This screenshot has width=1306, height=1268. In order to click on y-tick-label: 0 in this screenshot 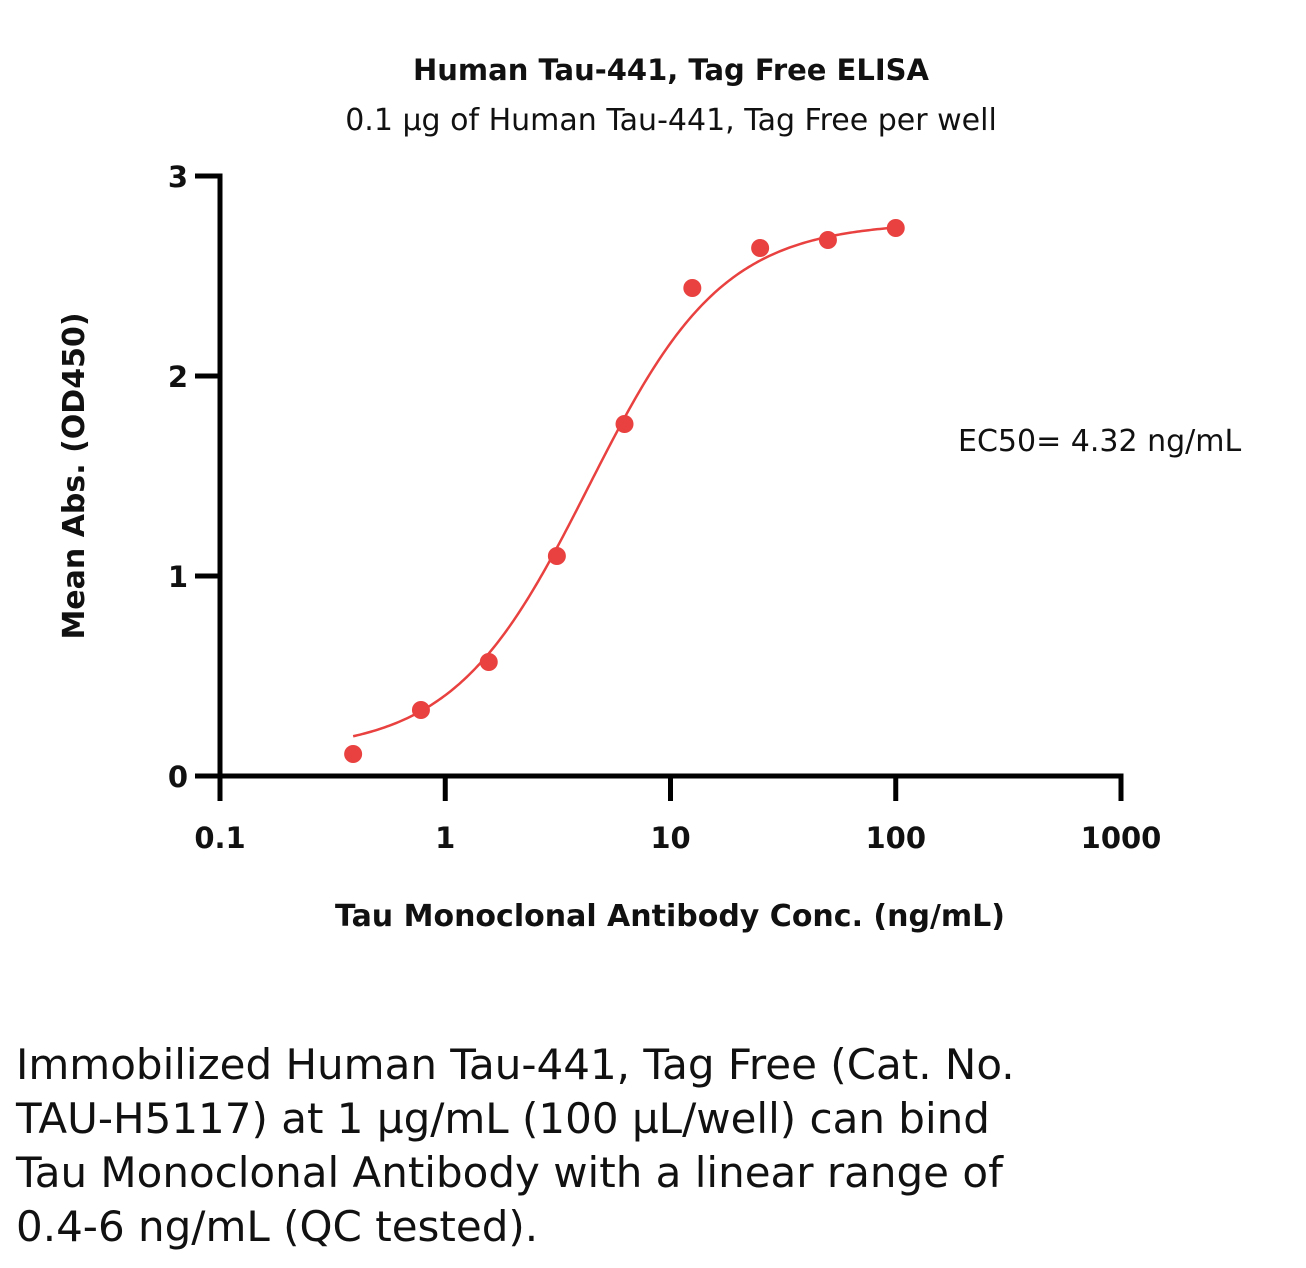, I will do `click(178, 777)`.